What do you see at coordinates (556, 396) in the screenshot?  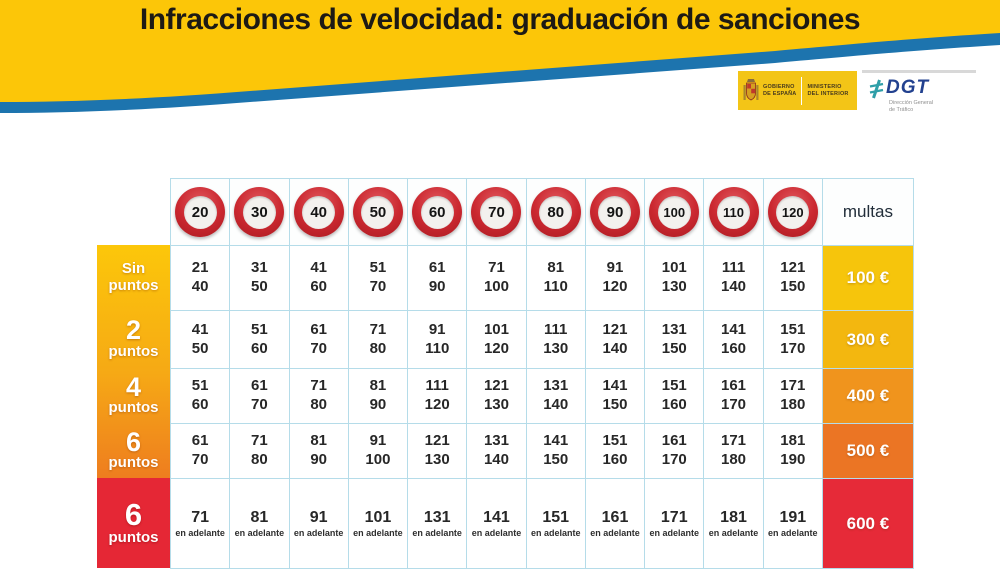 I see `speed-range-cell: 131 140` at bounding box center [556, 396].